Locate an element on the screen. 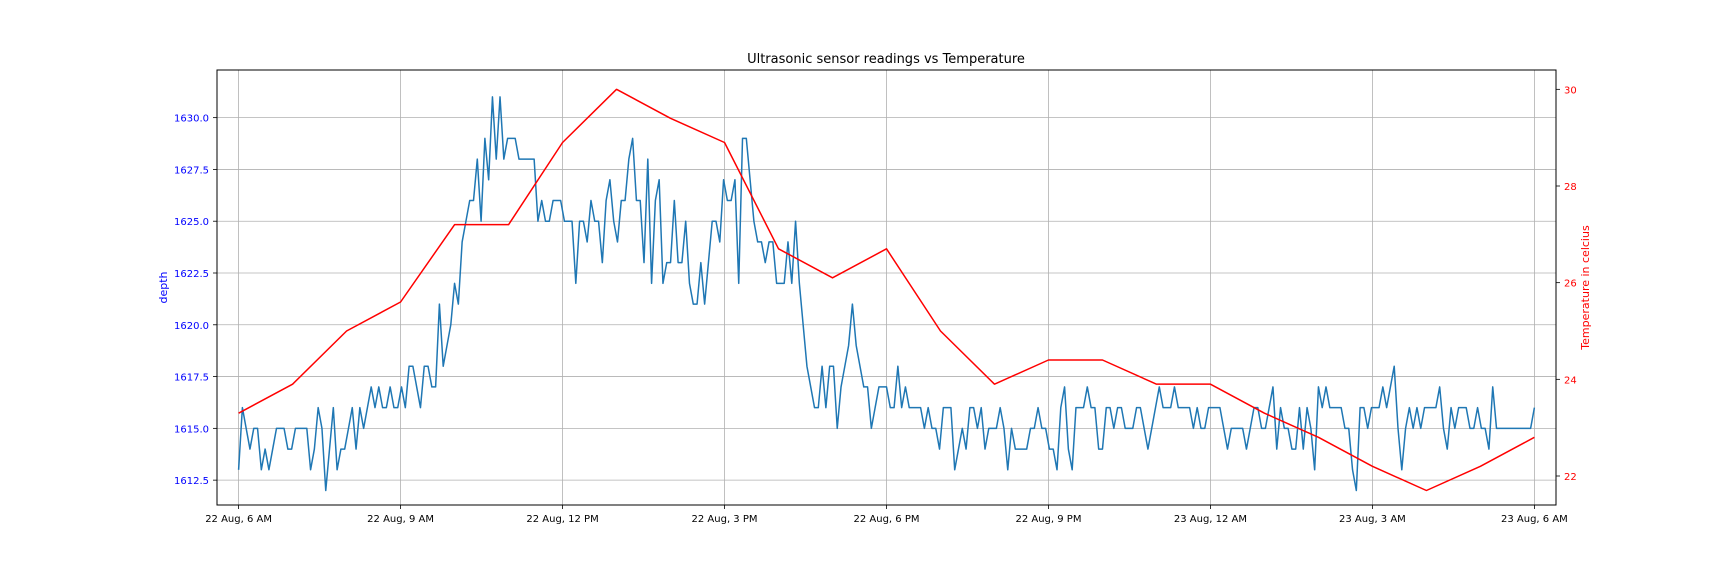 The width and height of the screenshot is (1728, 581). y2-axis-label: Temperature in celcius is located at coordinates (1585, 288).